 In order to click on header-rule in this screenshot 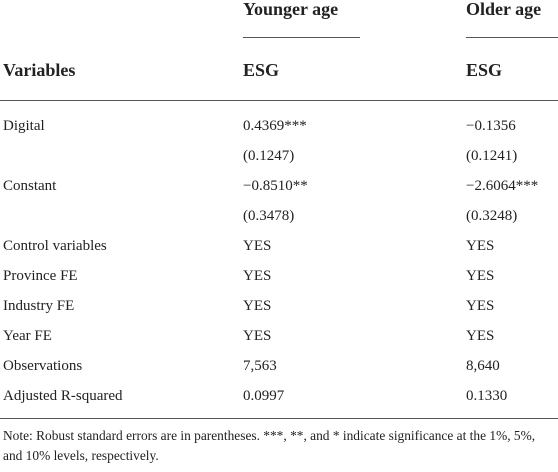, I will do `click(279, 100)`.